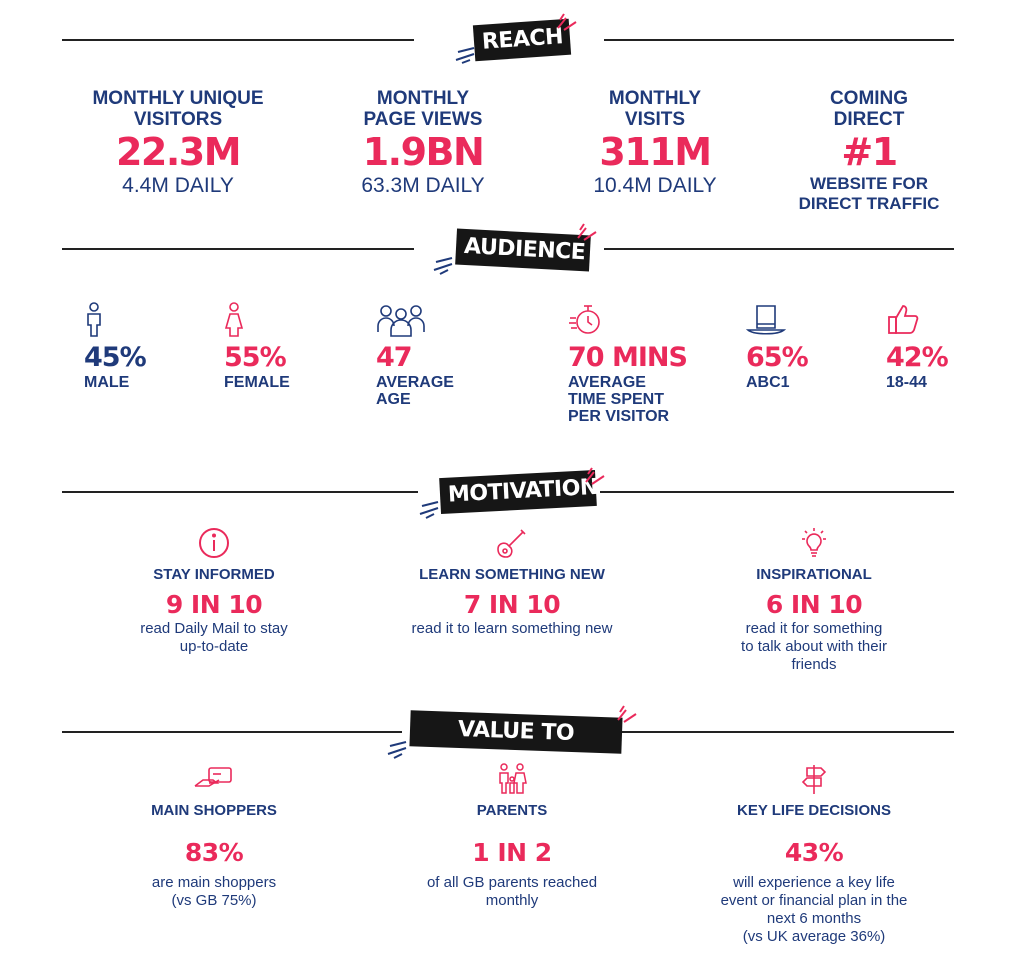  Describe the element at coordinates (214, 810) in the screenshot. I see `stat-heading: MAIN SHOPPERS` at that location.